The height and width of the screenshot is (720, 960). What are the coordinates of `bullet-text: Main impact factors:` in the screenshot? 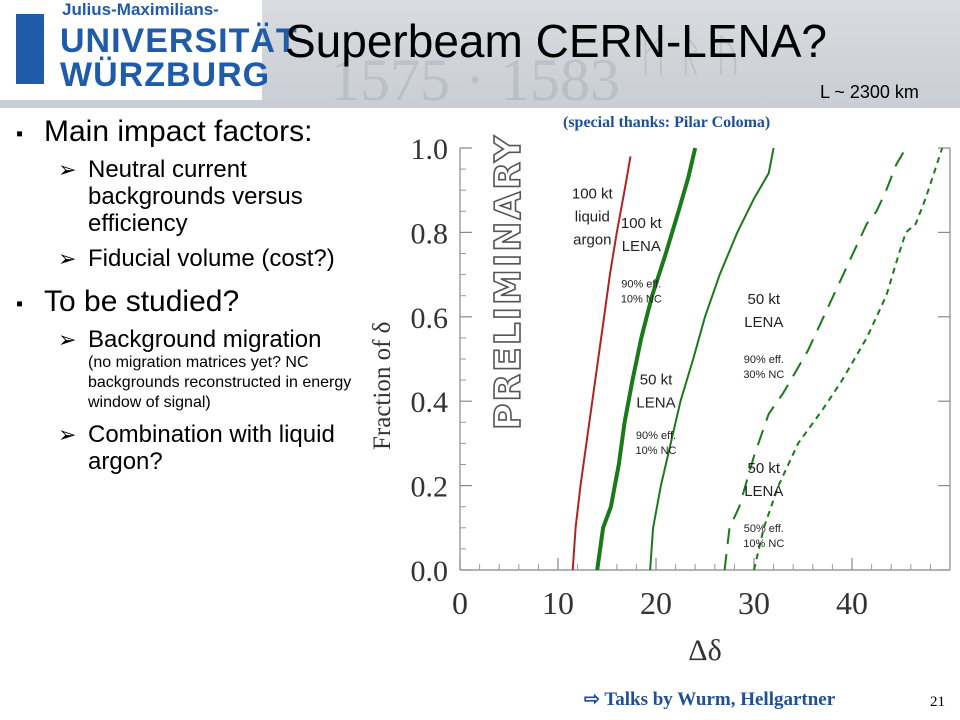 It's located at (178, 131).